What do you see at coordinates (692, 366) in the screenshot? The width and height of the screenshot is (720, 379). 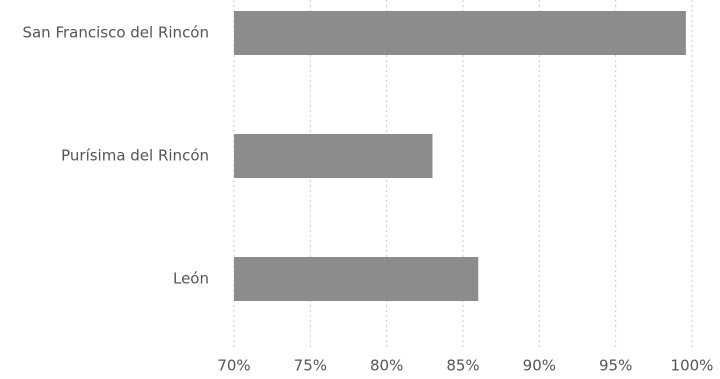 I see `x-tick-label: 100%` at bounding box center [692, 366].